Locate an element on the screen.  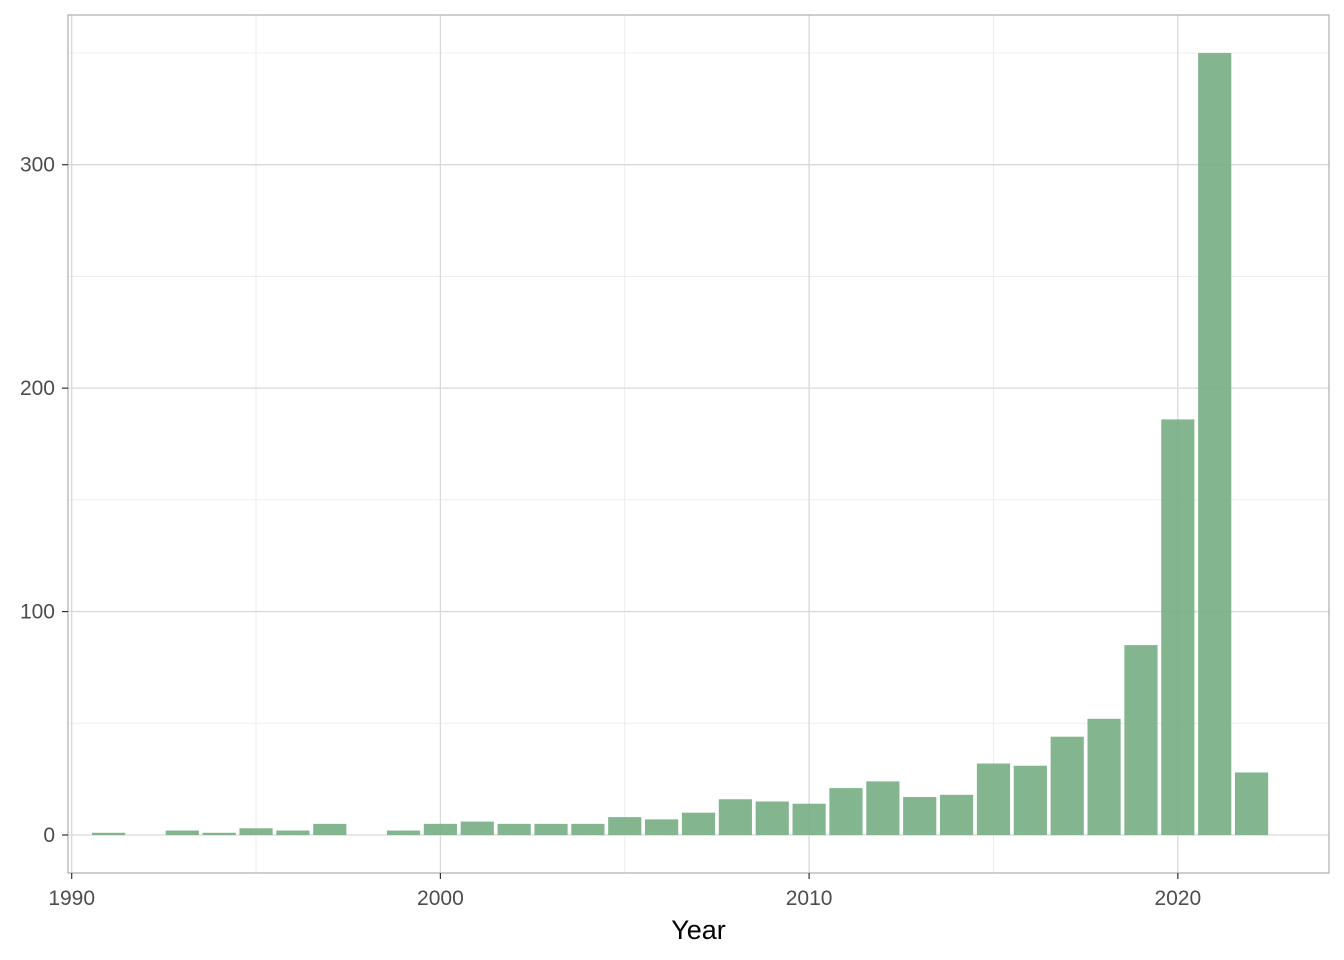
x-axis-title: Year is located at coordinates (698, 930).